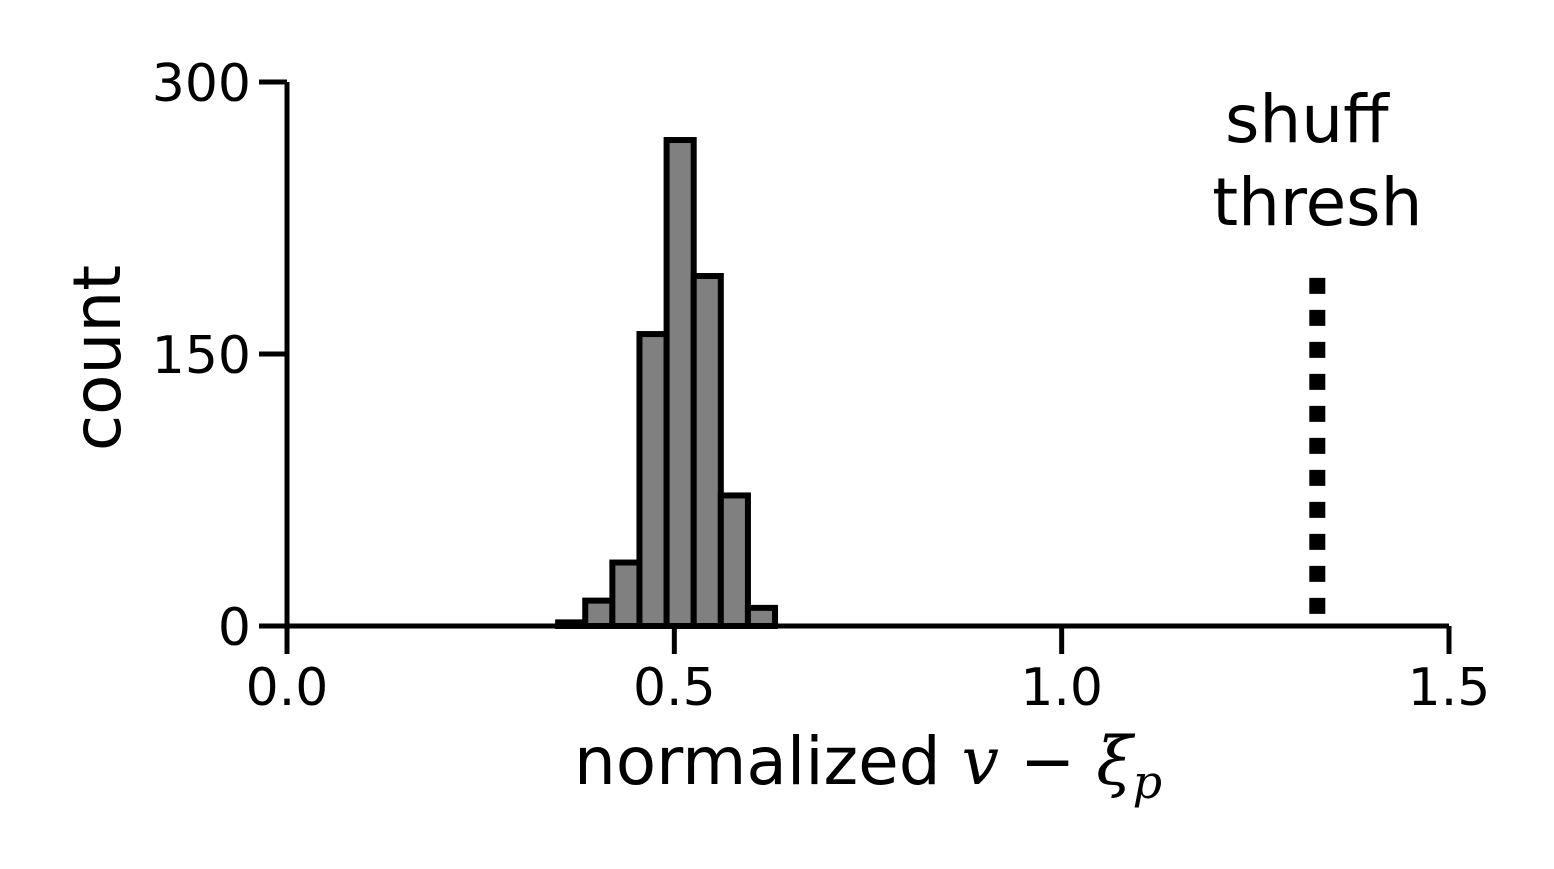 Image resolution: width=1554 pixels, height=869 pixels. I want to click on x-tick-label: 1.5, so click(1449, 688).